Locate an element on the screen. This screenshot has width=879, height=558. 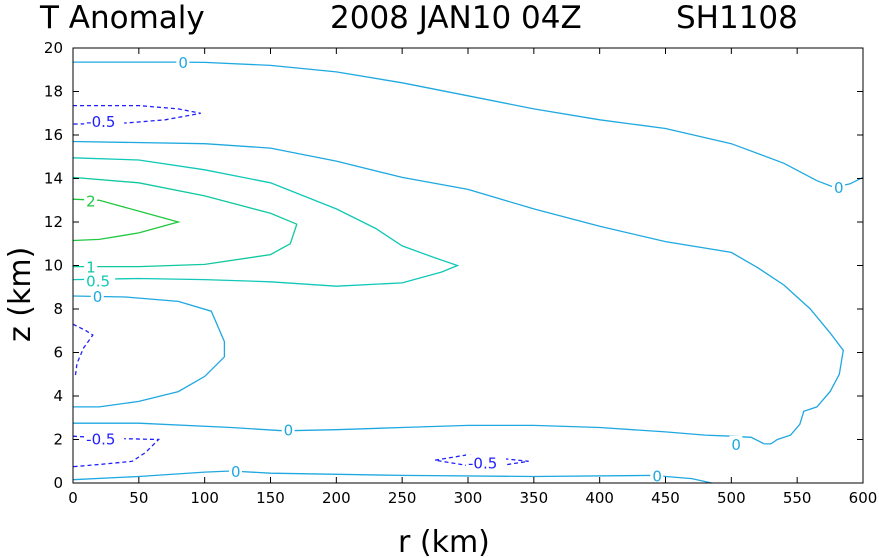
x-tick-label-200: 200 is located at coordinates (336, 498).